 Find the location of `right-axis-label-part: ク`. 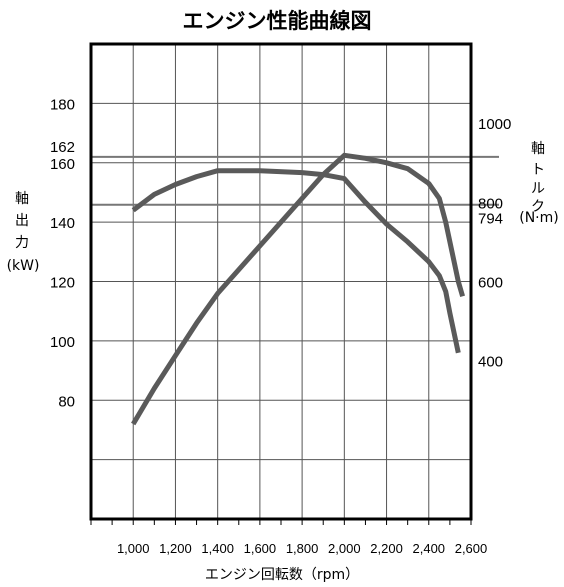

right-axis-label-part: ク is located at coordinates (538, 207).